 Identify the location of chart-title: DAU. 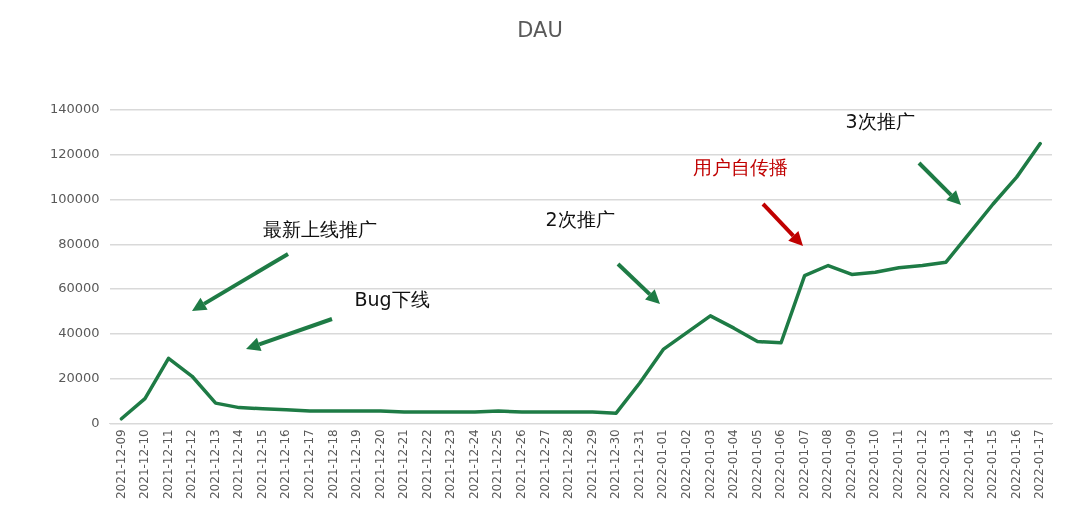
(540, 30).